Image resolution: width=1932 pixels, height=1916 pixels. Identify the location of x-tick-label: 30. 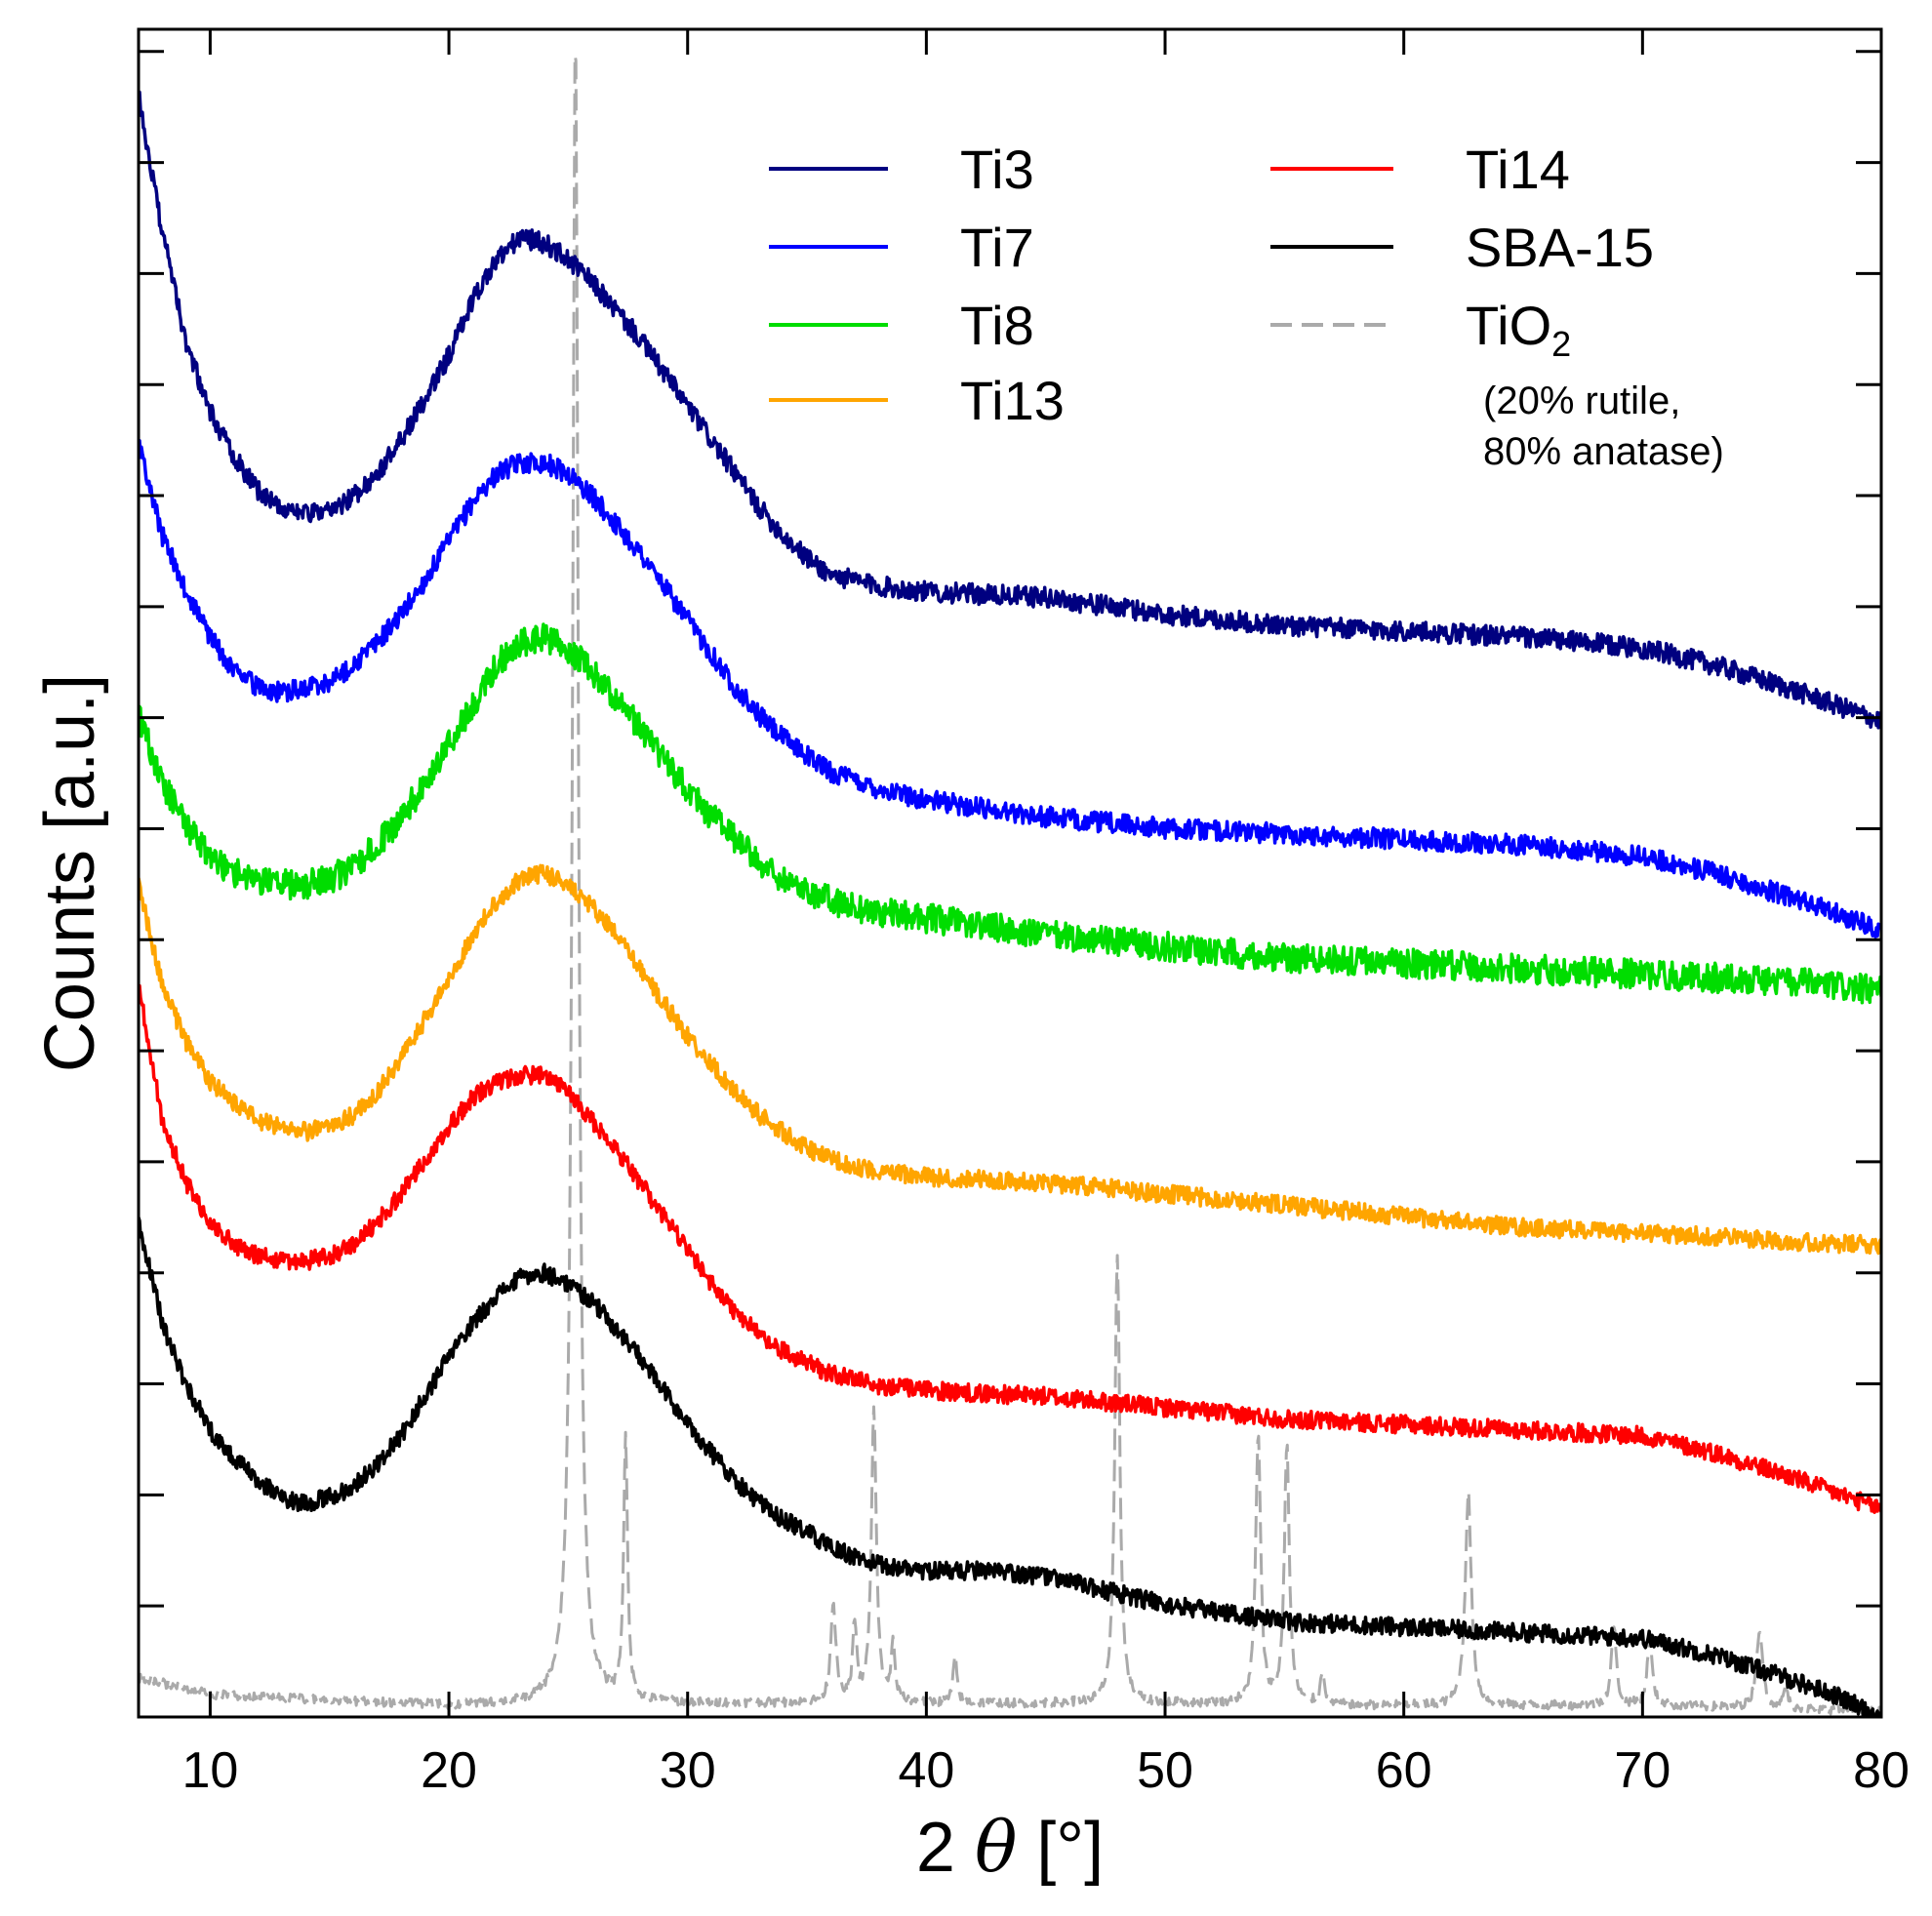
(688, 1770).